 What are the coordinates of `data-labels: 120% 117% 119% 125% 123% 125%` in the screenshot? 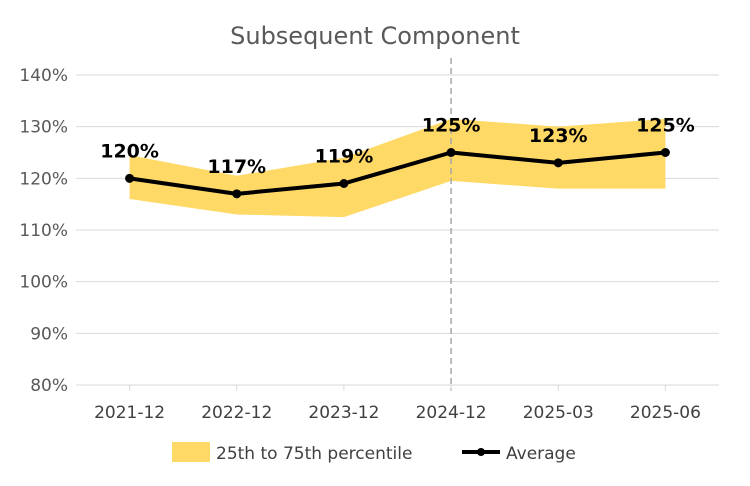 It's located at (397, 146).